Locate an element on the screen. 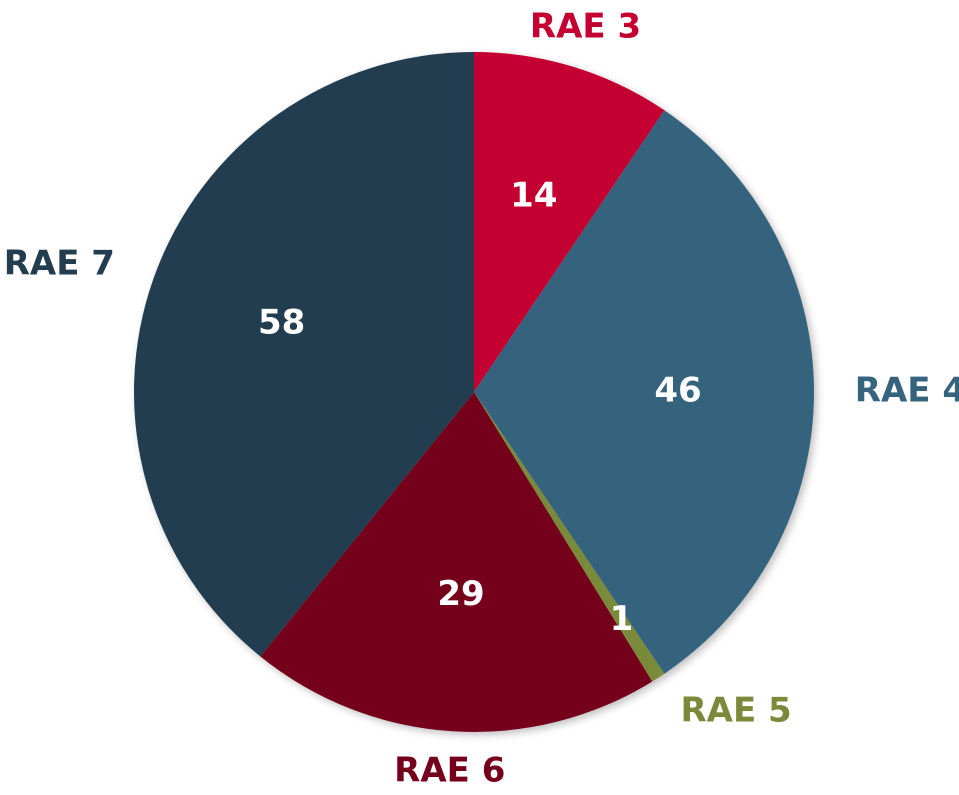 This screenshot has width=959, height=795. category-label: RAE 3 is located at coordinates (585, 26).